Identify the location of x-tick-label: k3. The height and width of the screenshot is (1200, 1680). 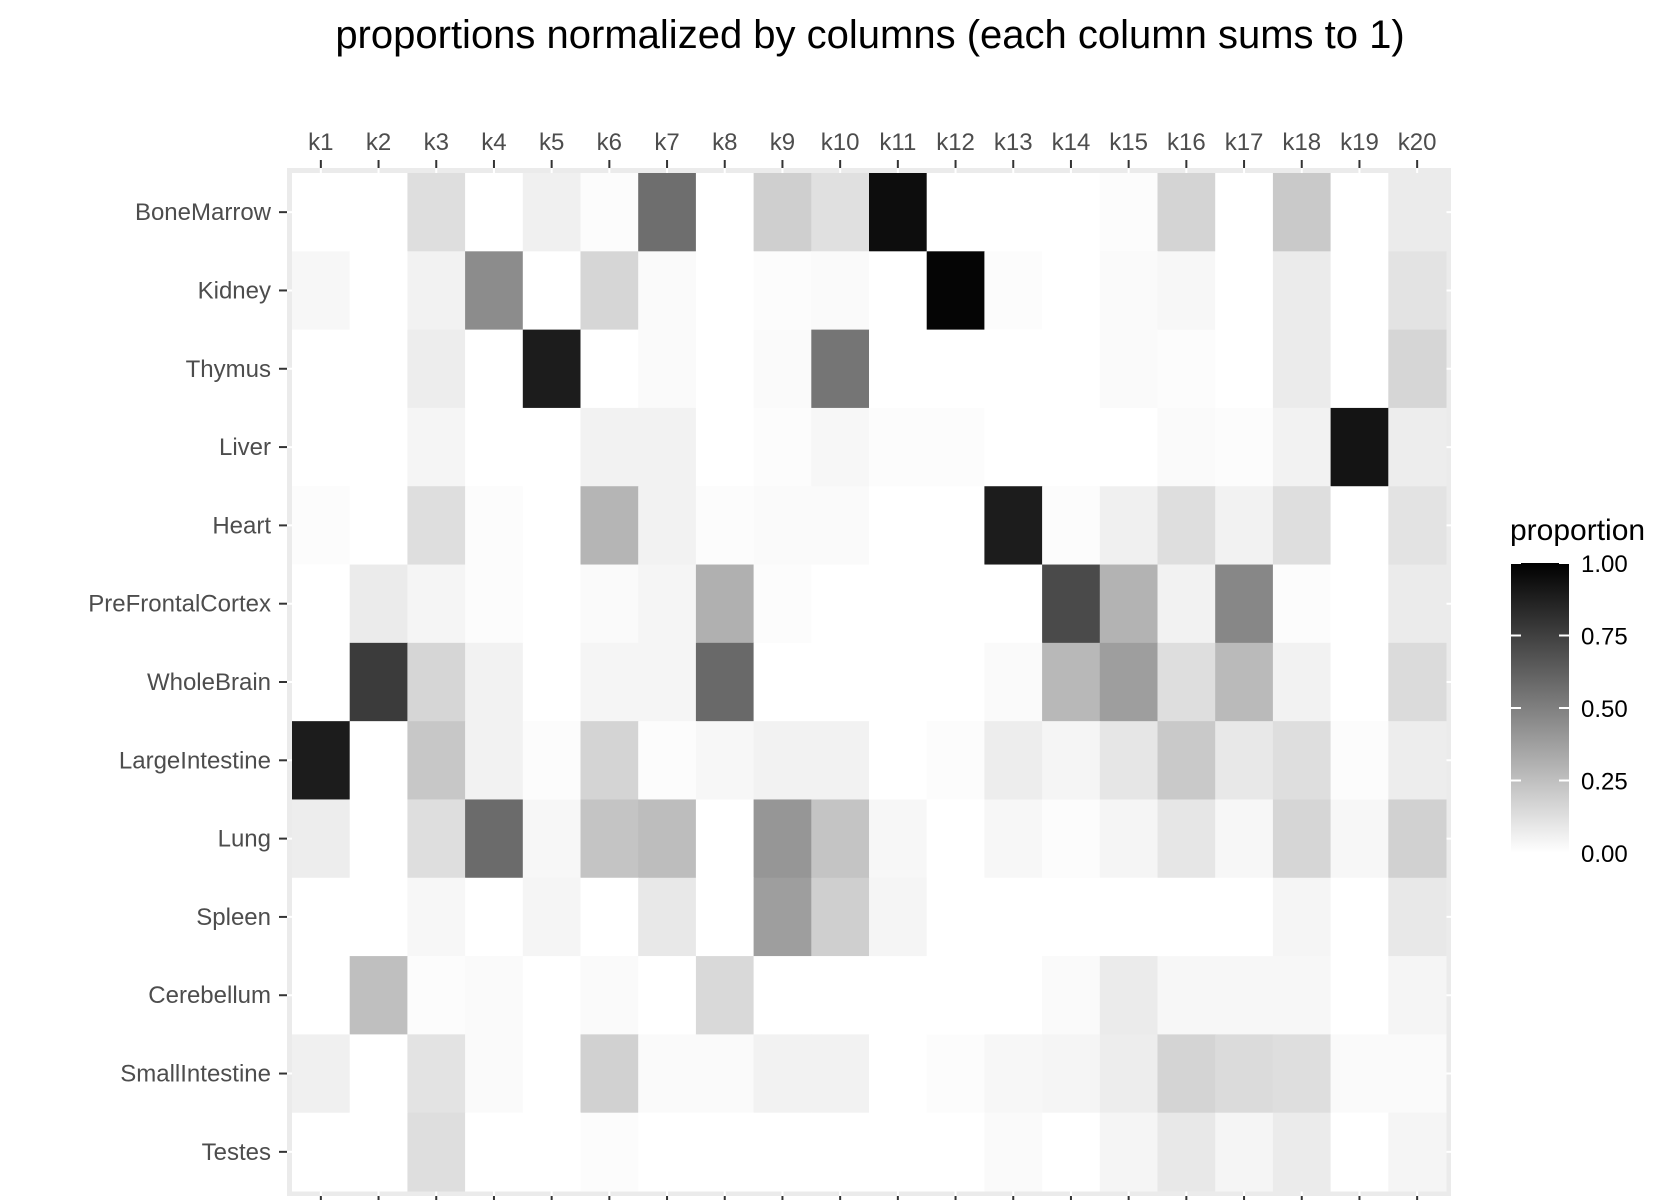
(436, 142).